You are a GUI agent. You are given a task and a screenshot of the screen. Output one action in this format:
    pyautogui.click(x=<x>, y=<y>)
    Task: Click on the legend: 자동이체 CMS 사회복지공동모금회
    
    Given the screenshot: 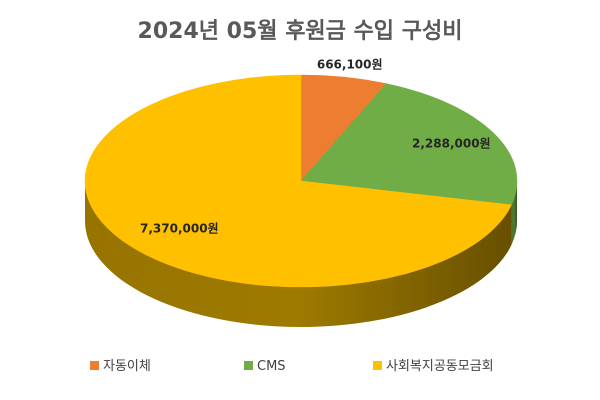 What is the action you would take?
    pyautogui.click(x=292, y=366)
    